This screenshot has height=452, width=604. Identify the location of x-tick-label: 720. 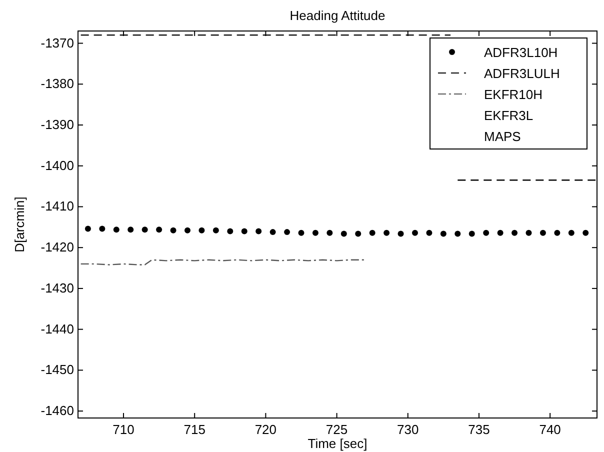
(265, 429).